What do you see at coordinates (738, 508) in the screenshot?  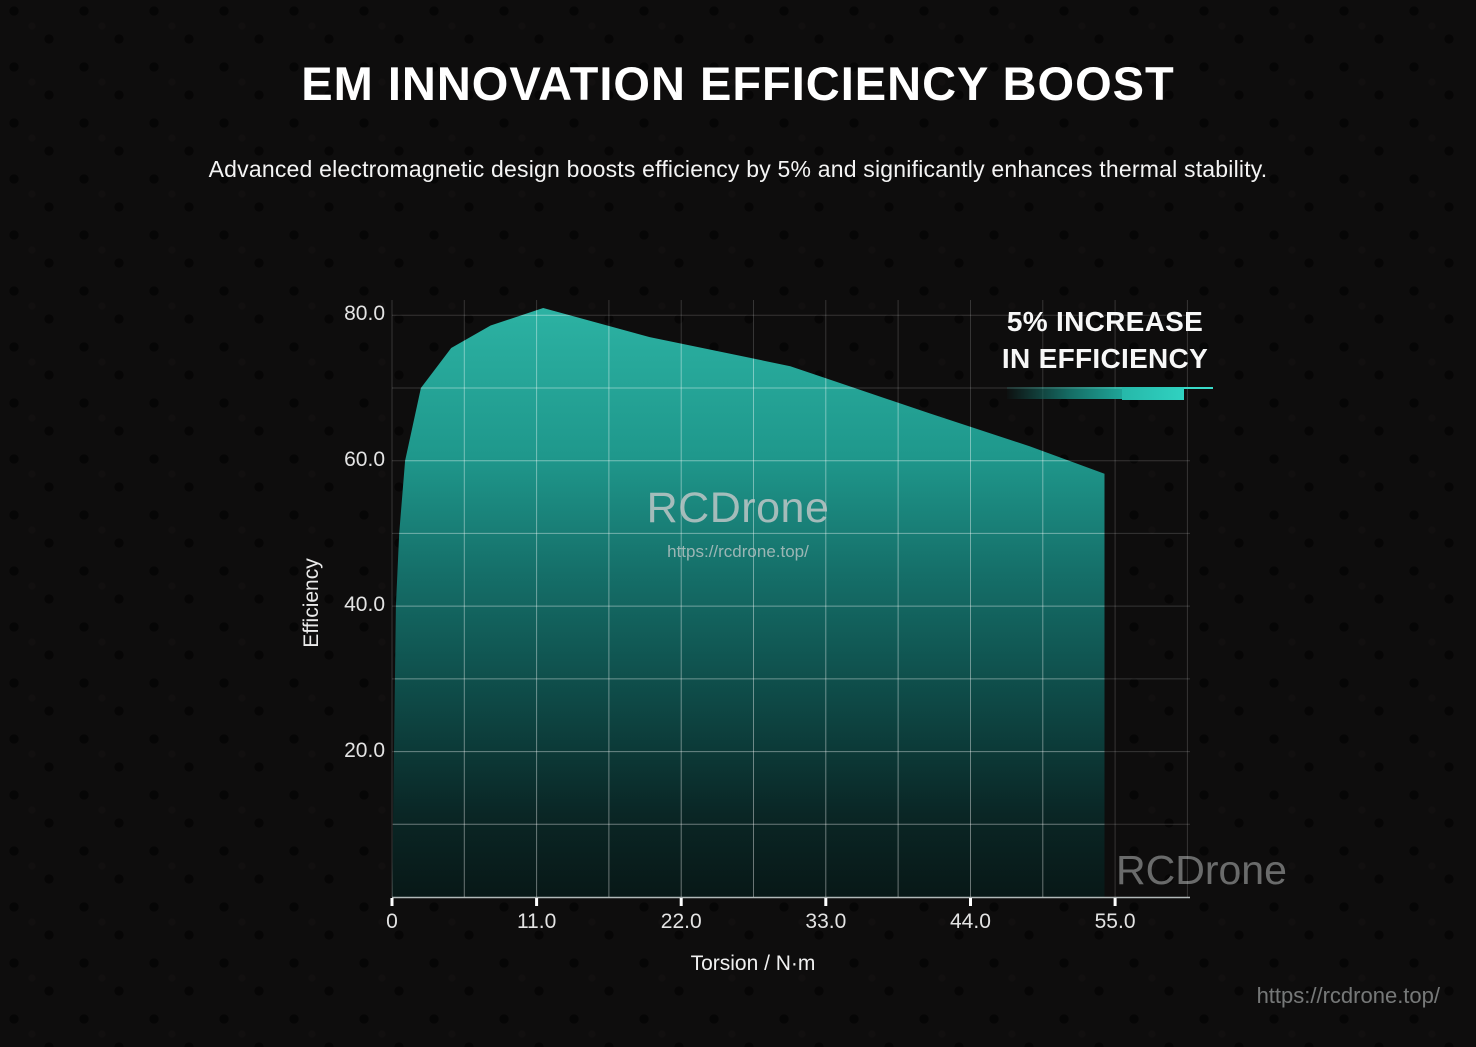 I see `watermark-brand: RCDrone` at bounding box center [738, 508].